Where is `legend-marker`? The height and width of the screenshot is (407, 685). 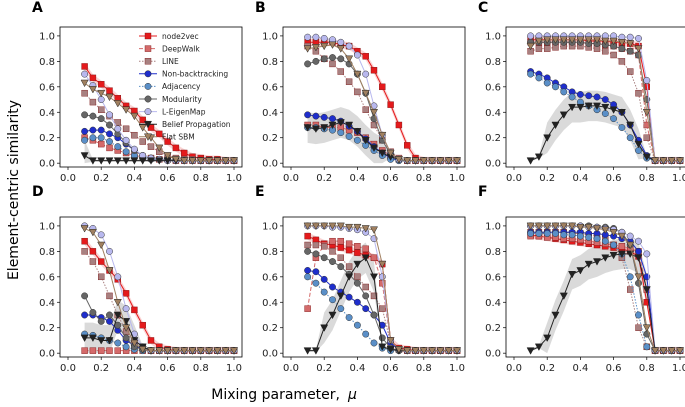 legend-marker is located at coordinates (148, 137).